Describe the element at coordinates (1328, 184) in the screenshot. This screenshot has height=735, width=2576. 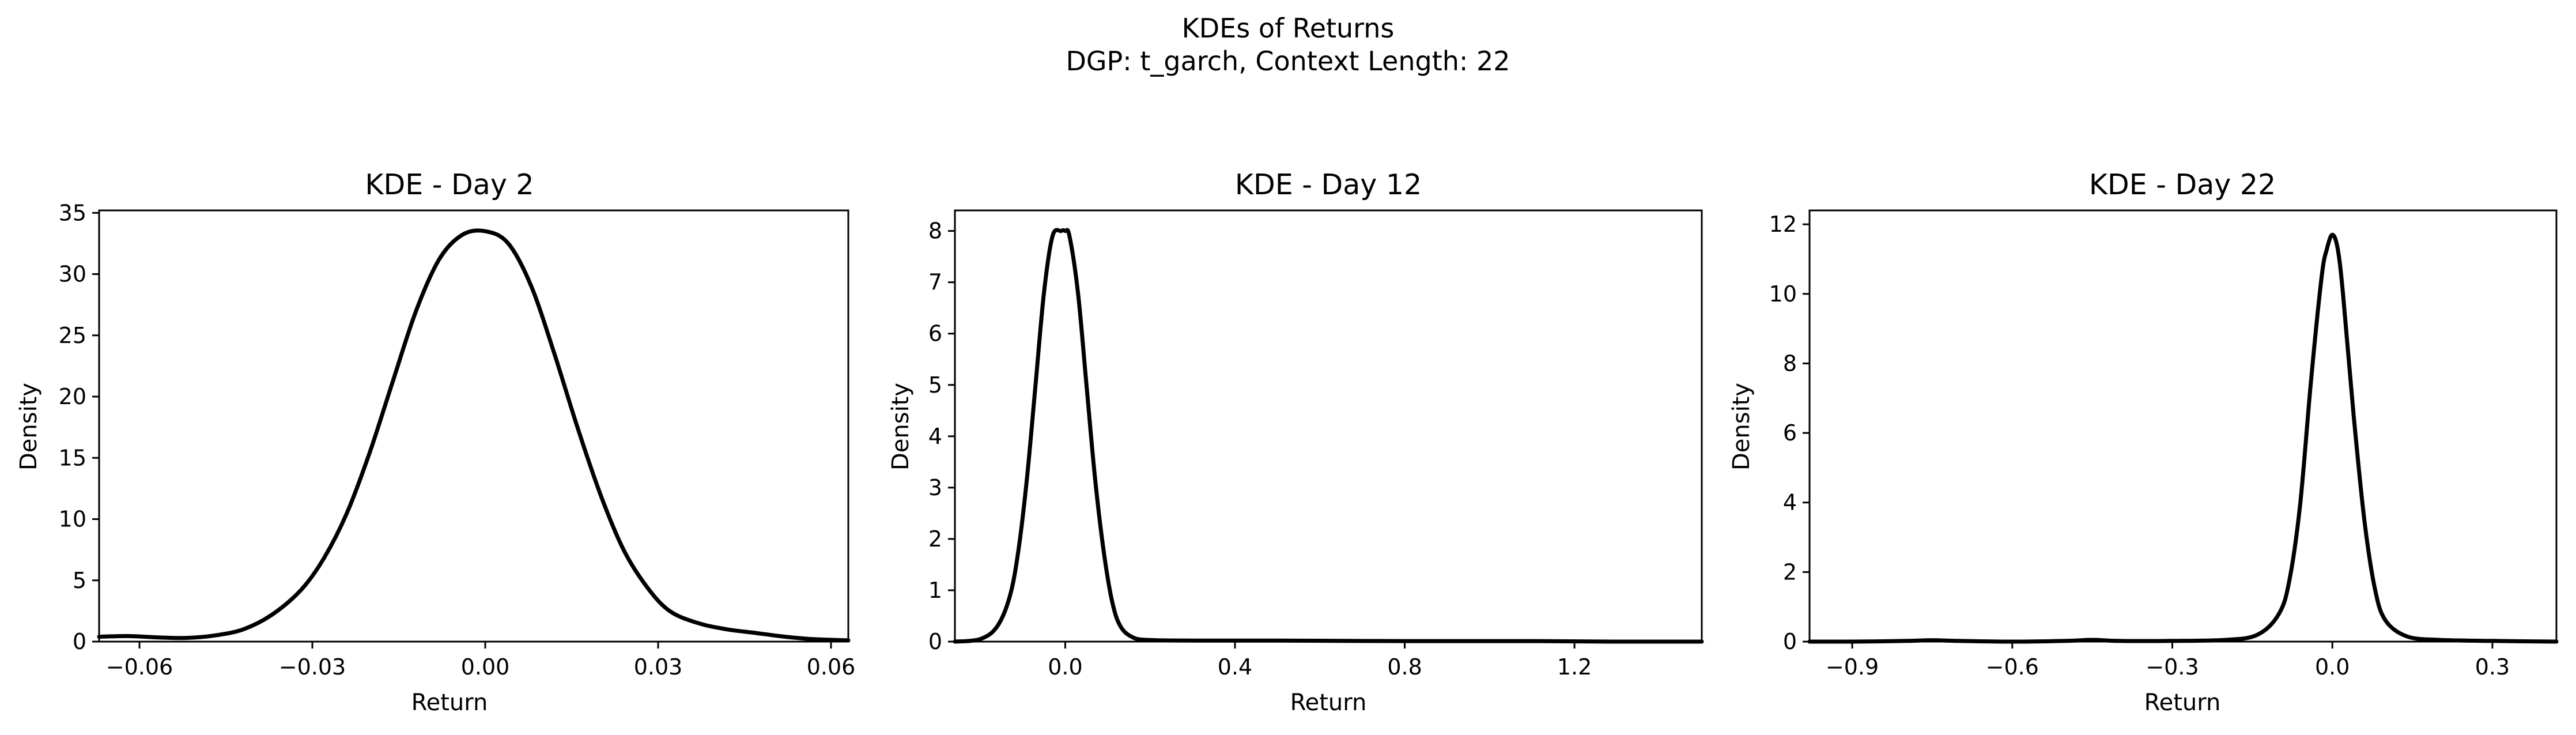
I see `subplot-title: KDE - Day 12` at that location.